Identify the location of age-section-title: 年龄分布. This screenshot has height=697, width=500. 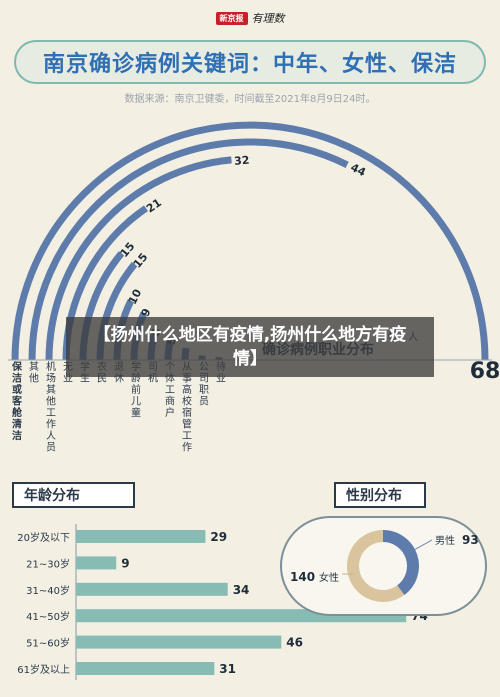
(73, 495).